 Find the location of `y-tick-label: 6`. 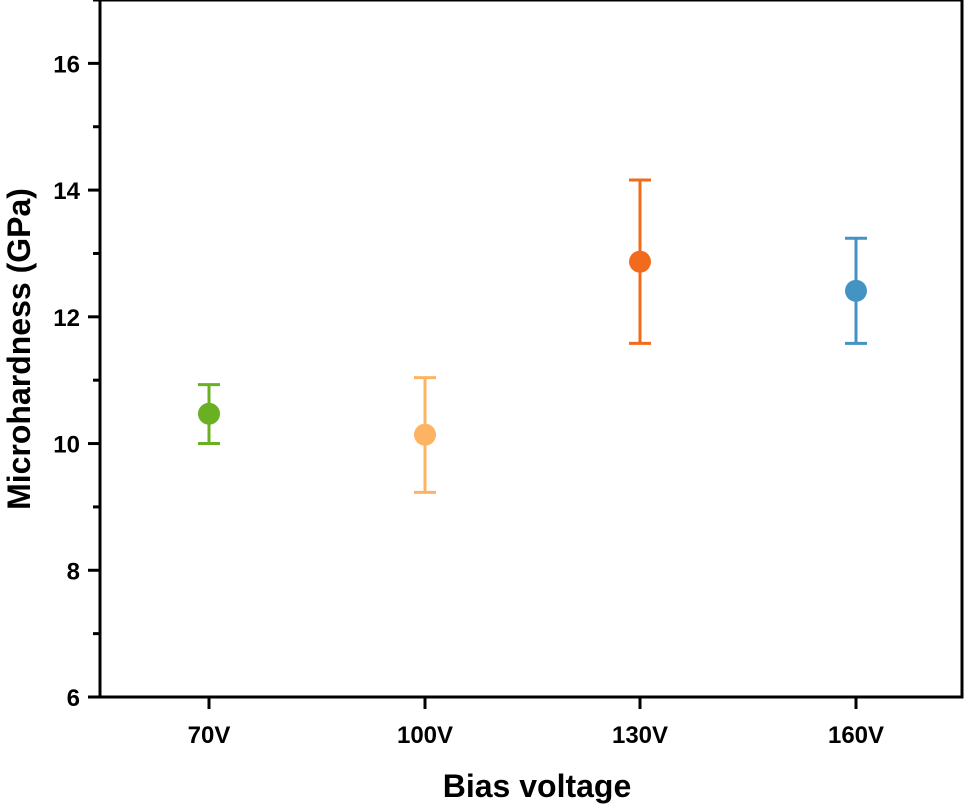

y-tick-label: 6 is located at coordinates (73, 698).